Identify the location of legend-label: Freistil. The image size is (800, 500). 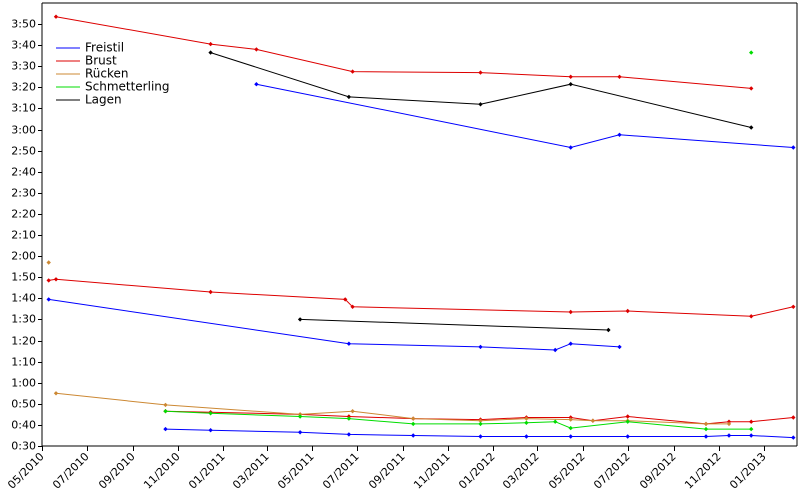
(104, 48).